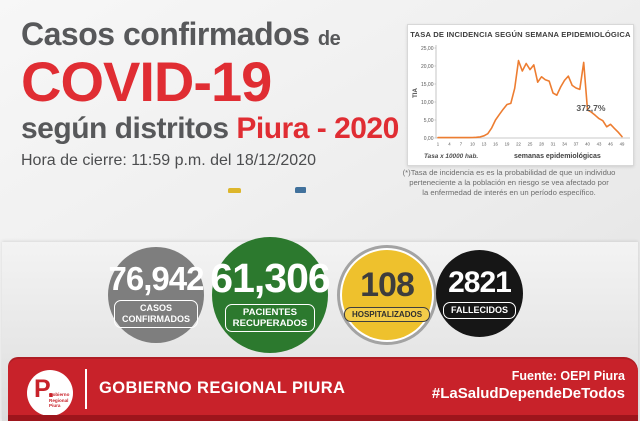 The image size is (640, 421). What do you see at coordinates (568, 376) in the screenshot?
I see `source-text: Fuente: OEPI Piura` at bounding box center [568, 376].